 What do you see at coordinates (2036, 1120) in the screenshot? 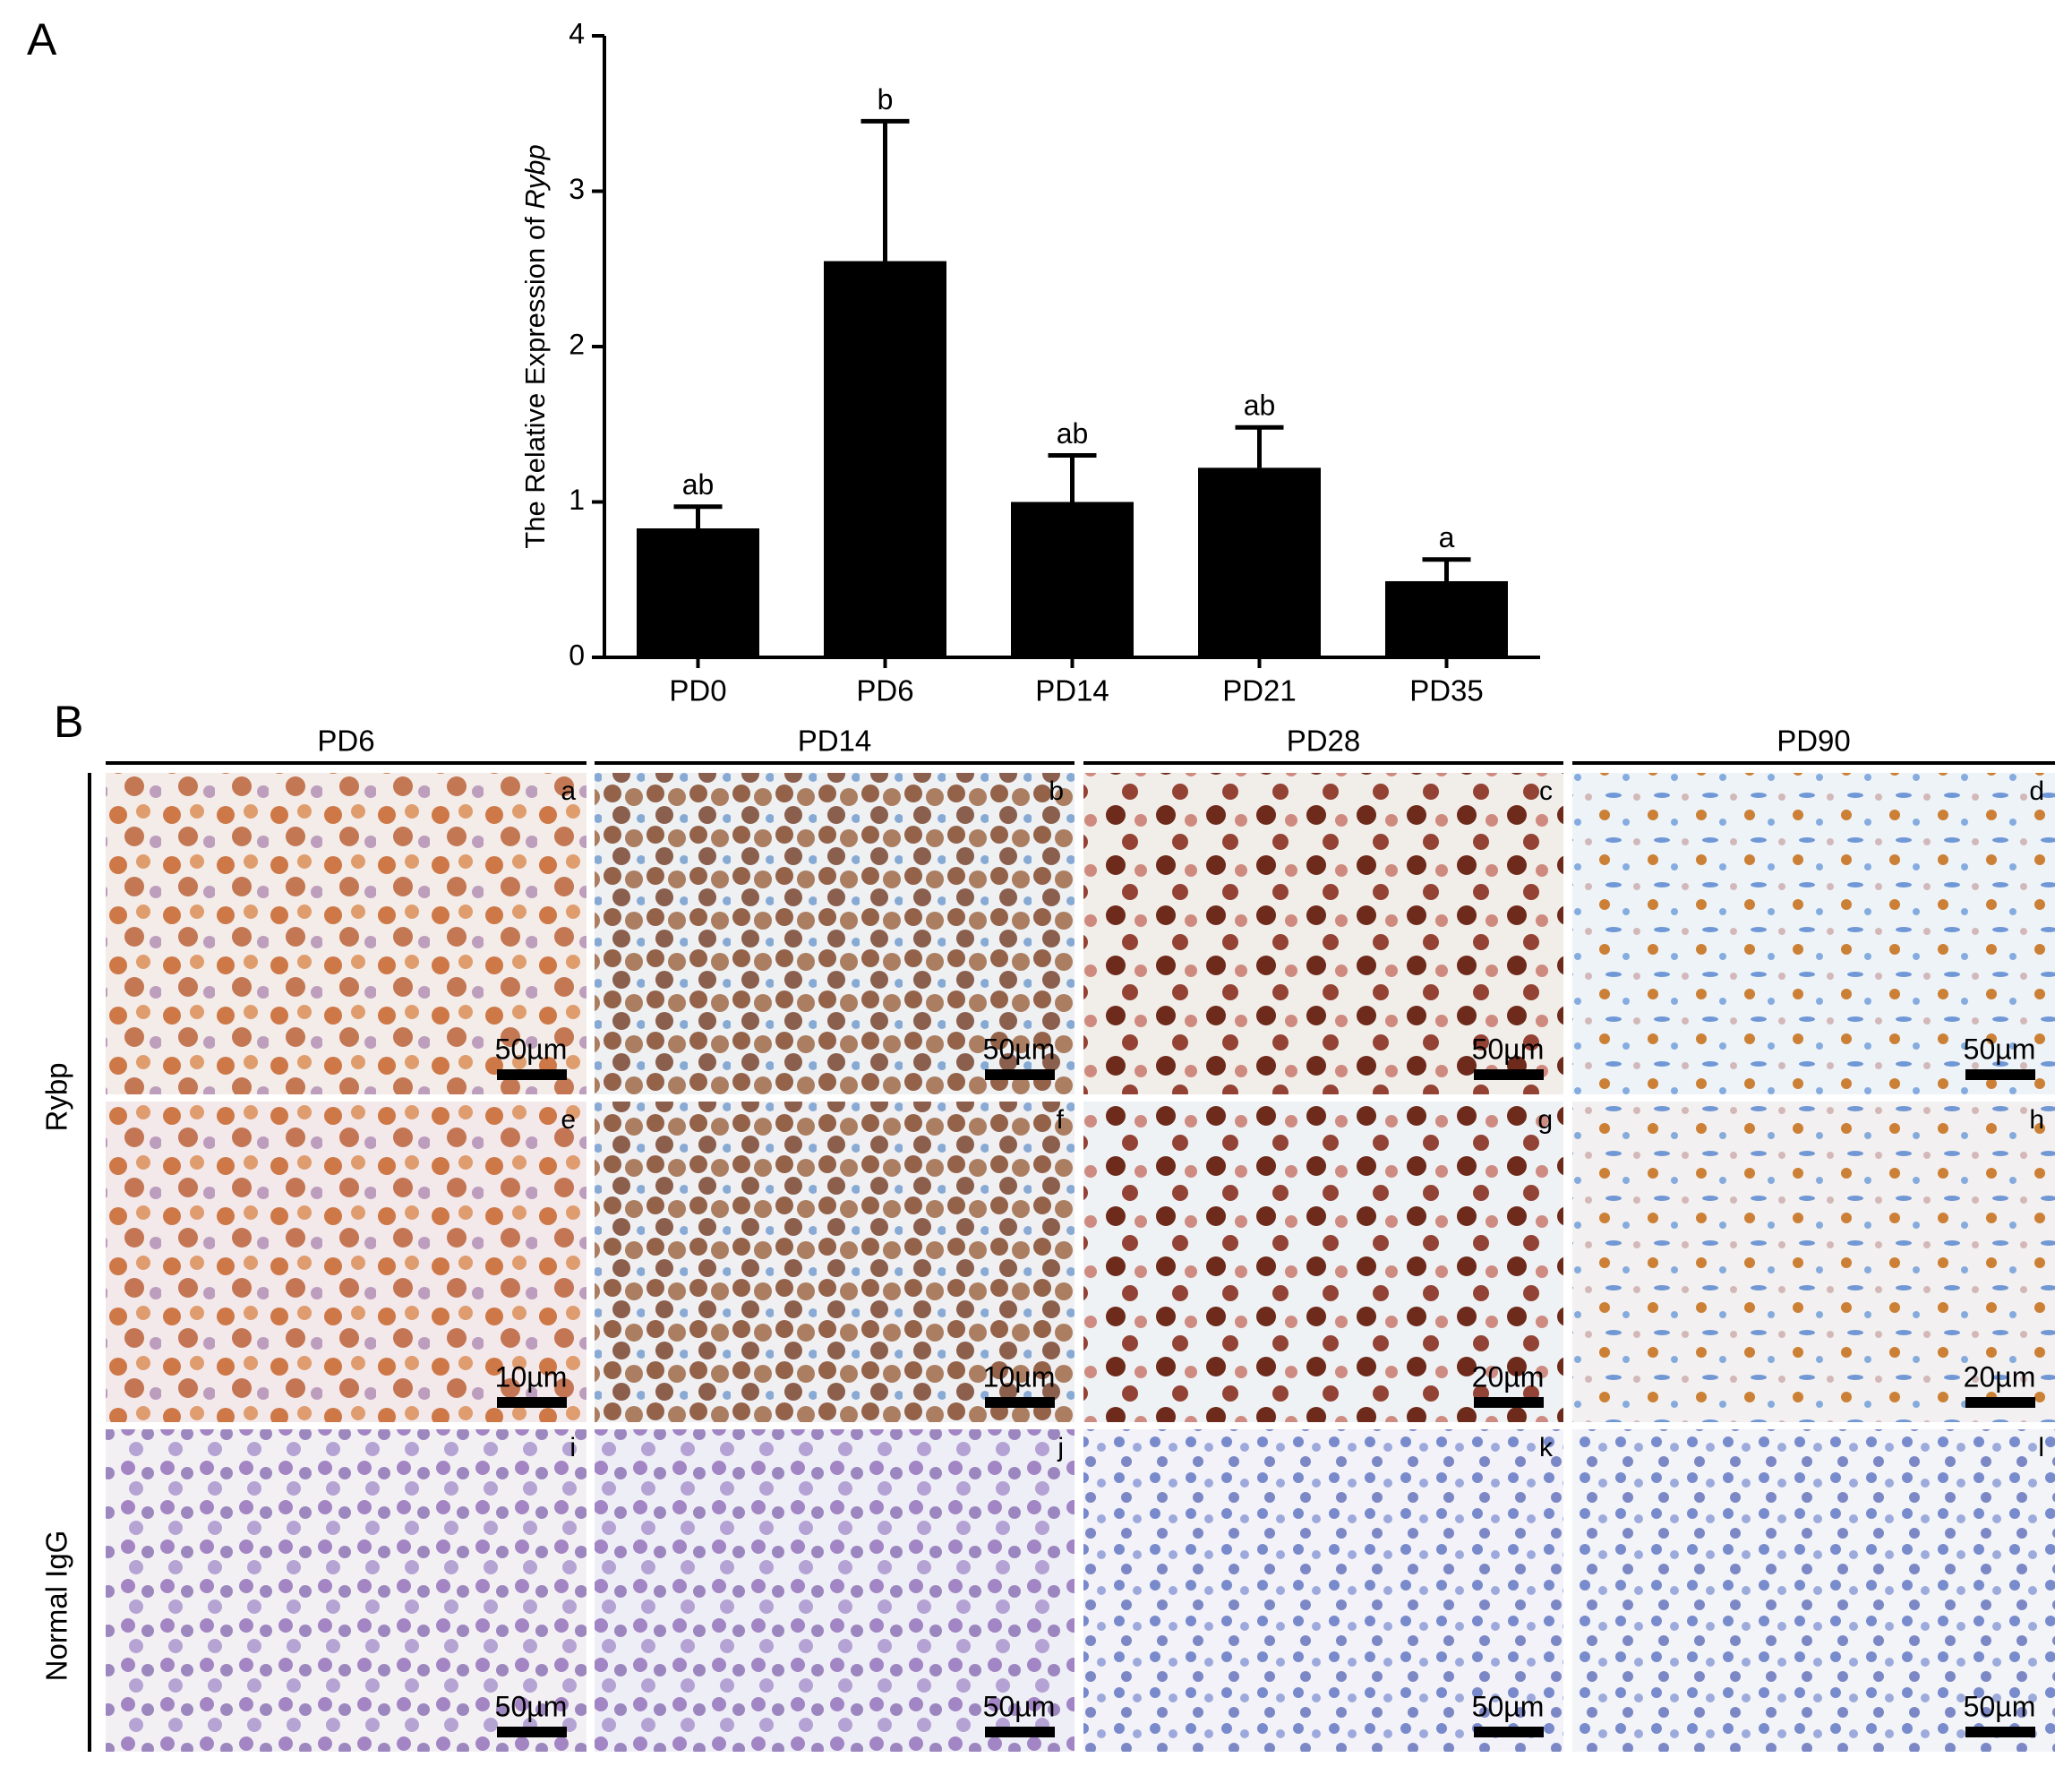
I see `tile-letter: h` at bounding box center [2036, 1120].